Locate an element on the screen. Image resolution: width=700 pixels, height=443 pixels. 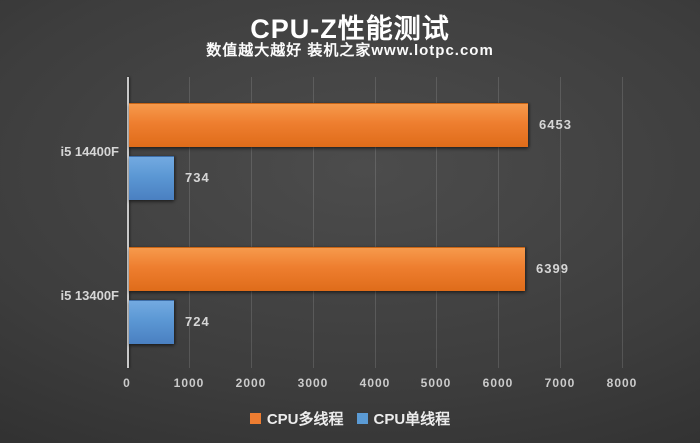
category-label-i5-14400f: i5 14400F is located at coordinates (89, 151).